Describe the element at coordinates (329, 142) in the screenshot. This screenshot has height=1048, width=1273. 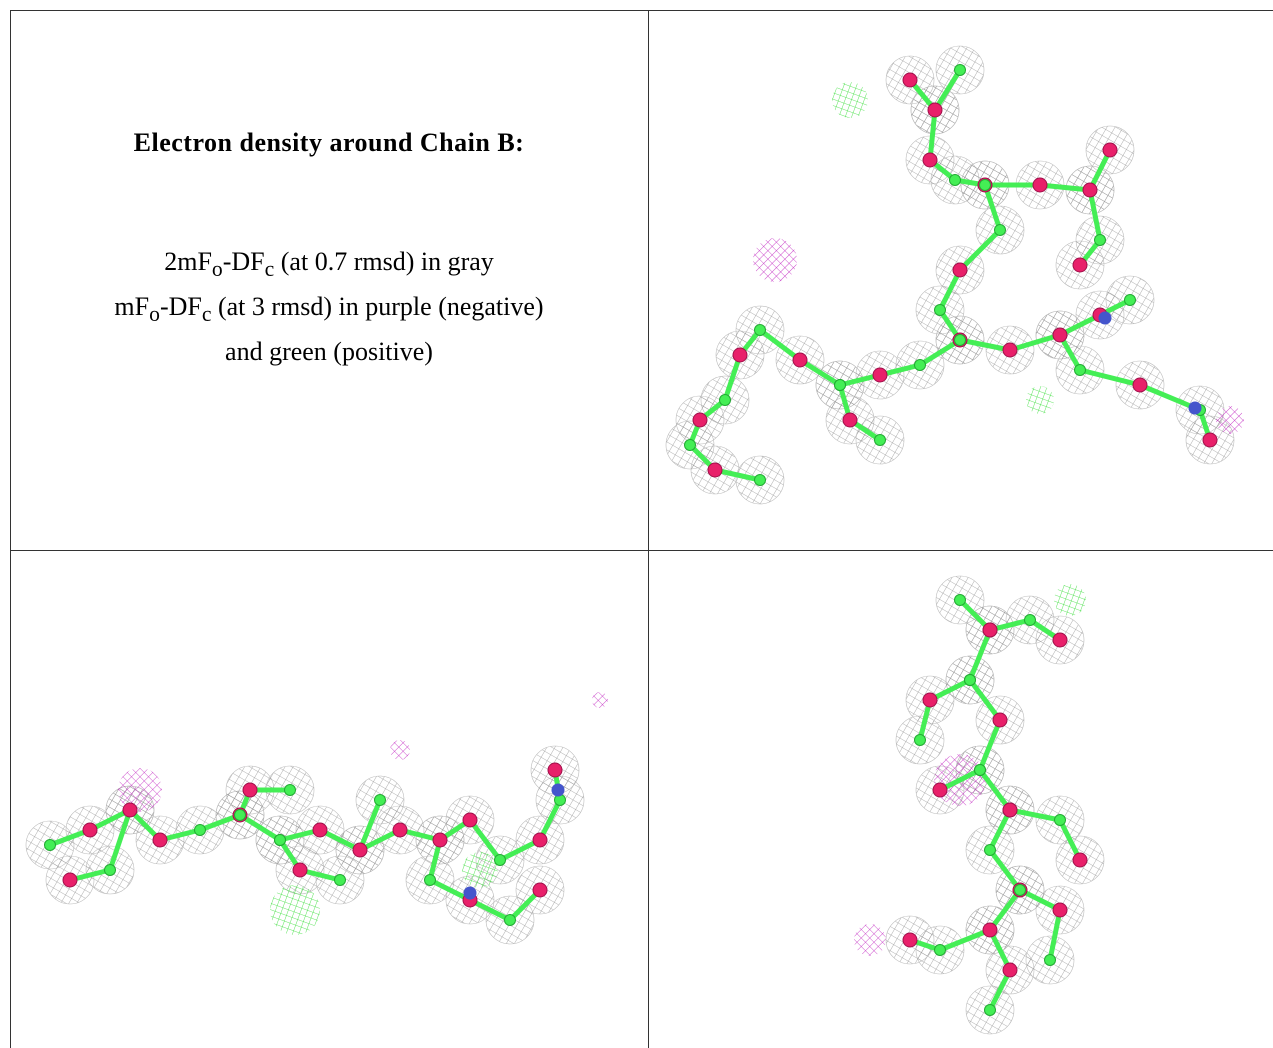
I see `caption-title: Electron density around Chain B:` at that location.